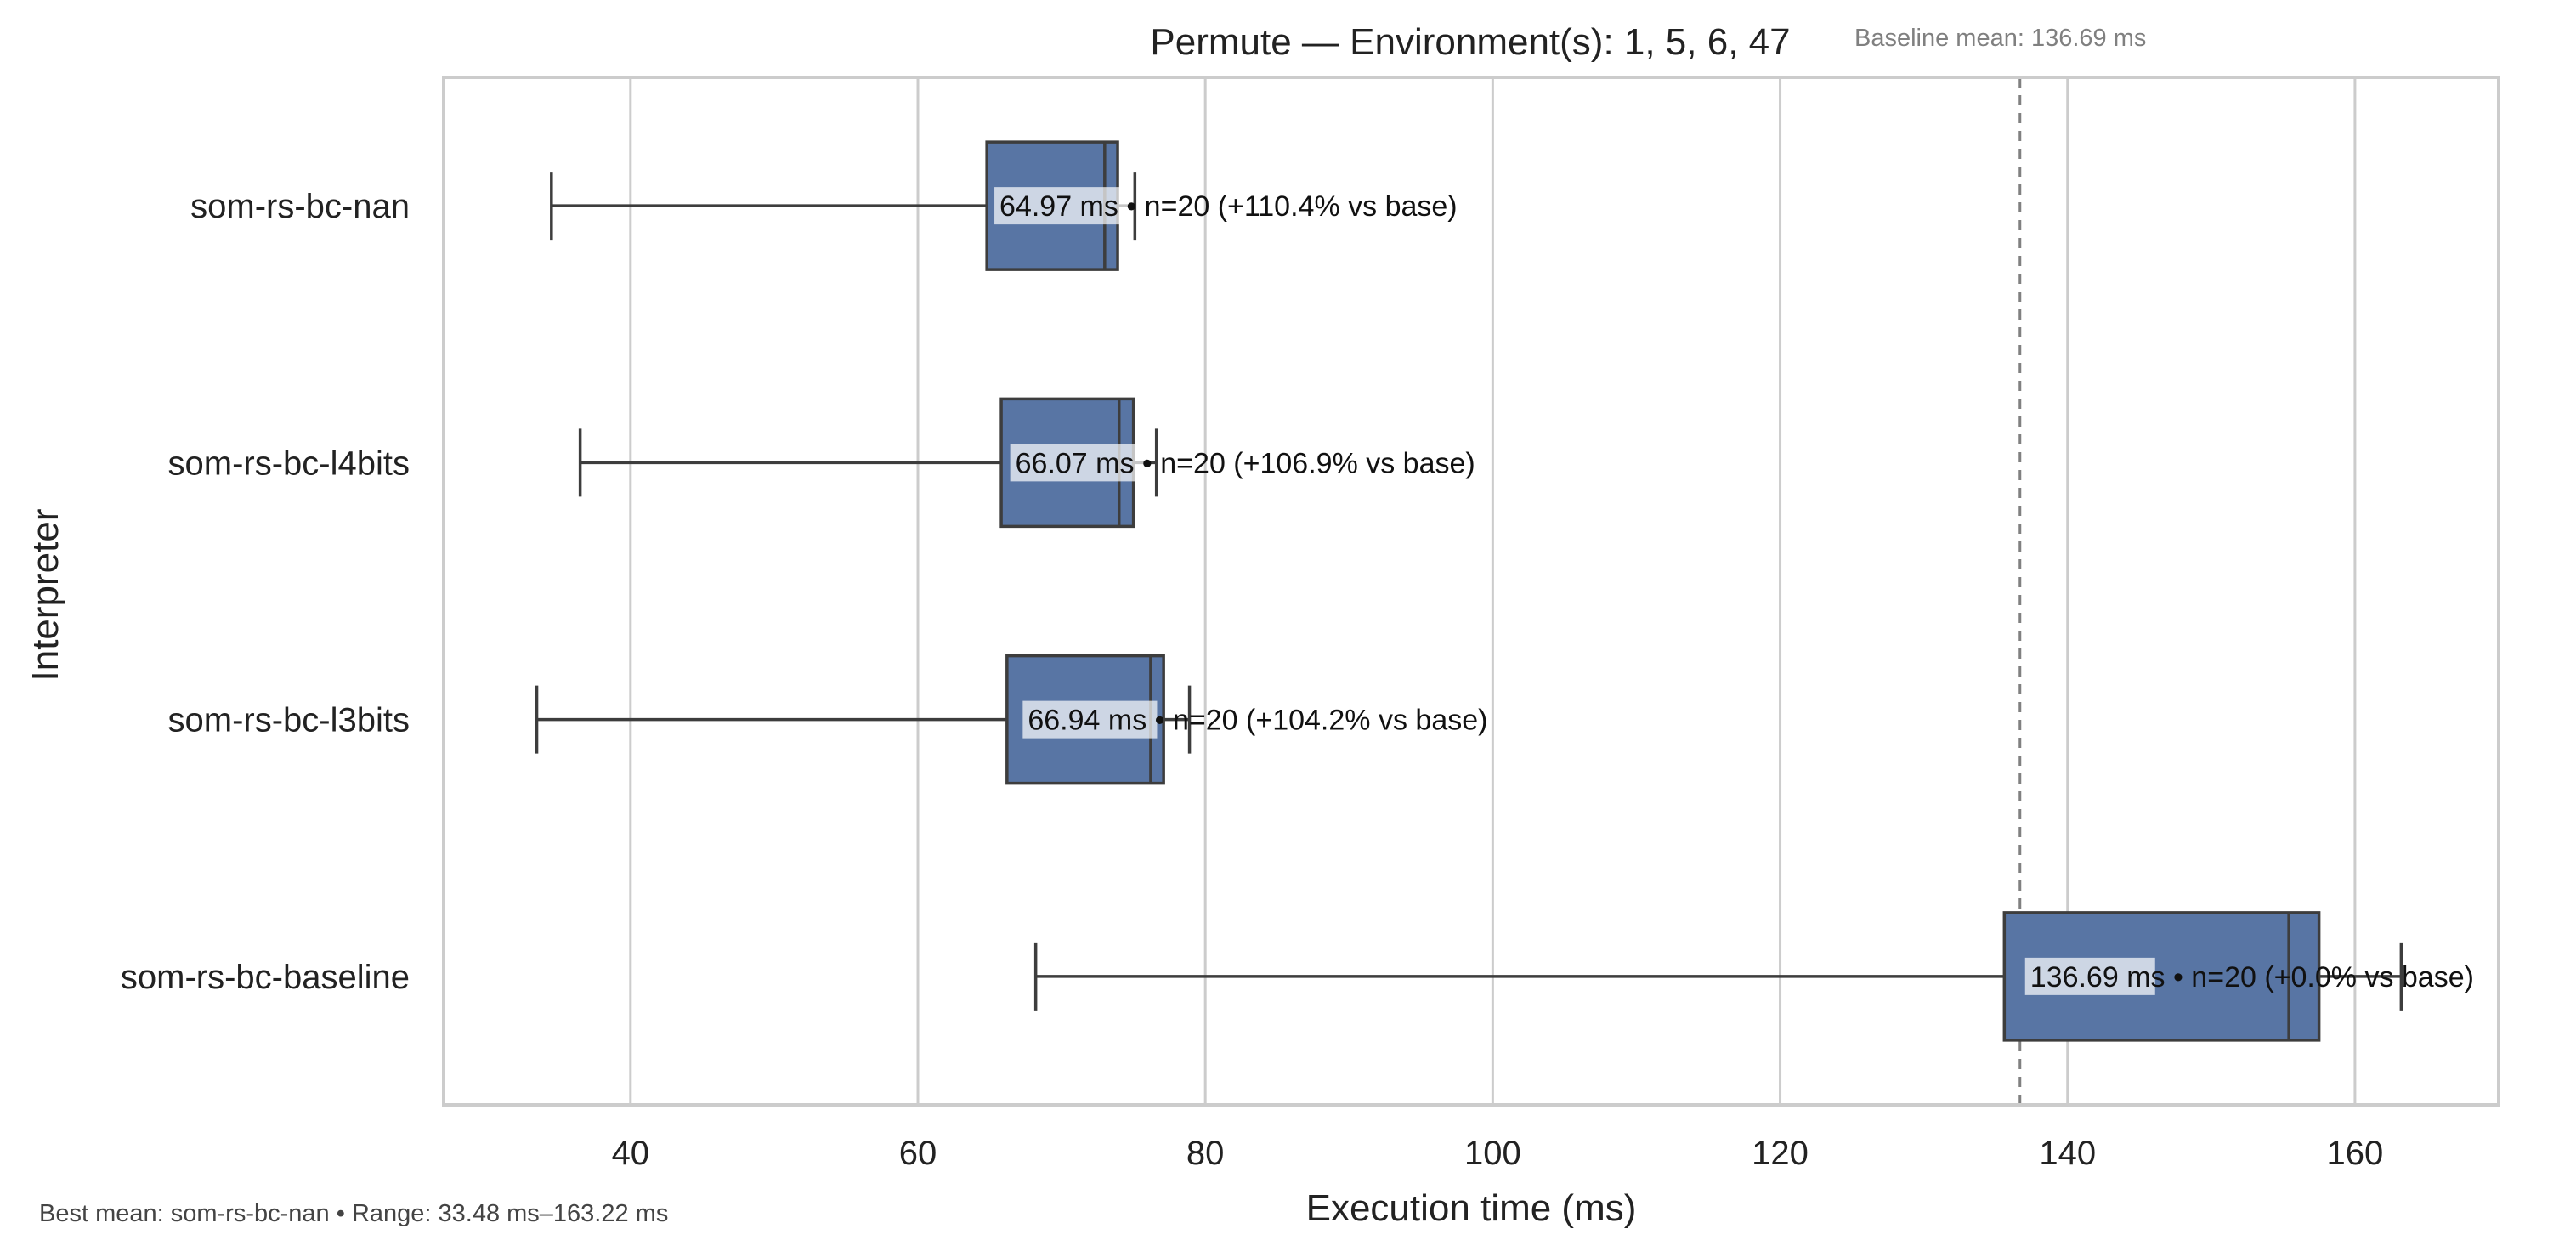 The width and height of the screenshot is (2576, 1257). I want to click on x-axis-label: Execution time (ms), so click(1471, 1208).